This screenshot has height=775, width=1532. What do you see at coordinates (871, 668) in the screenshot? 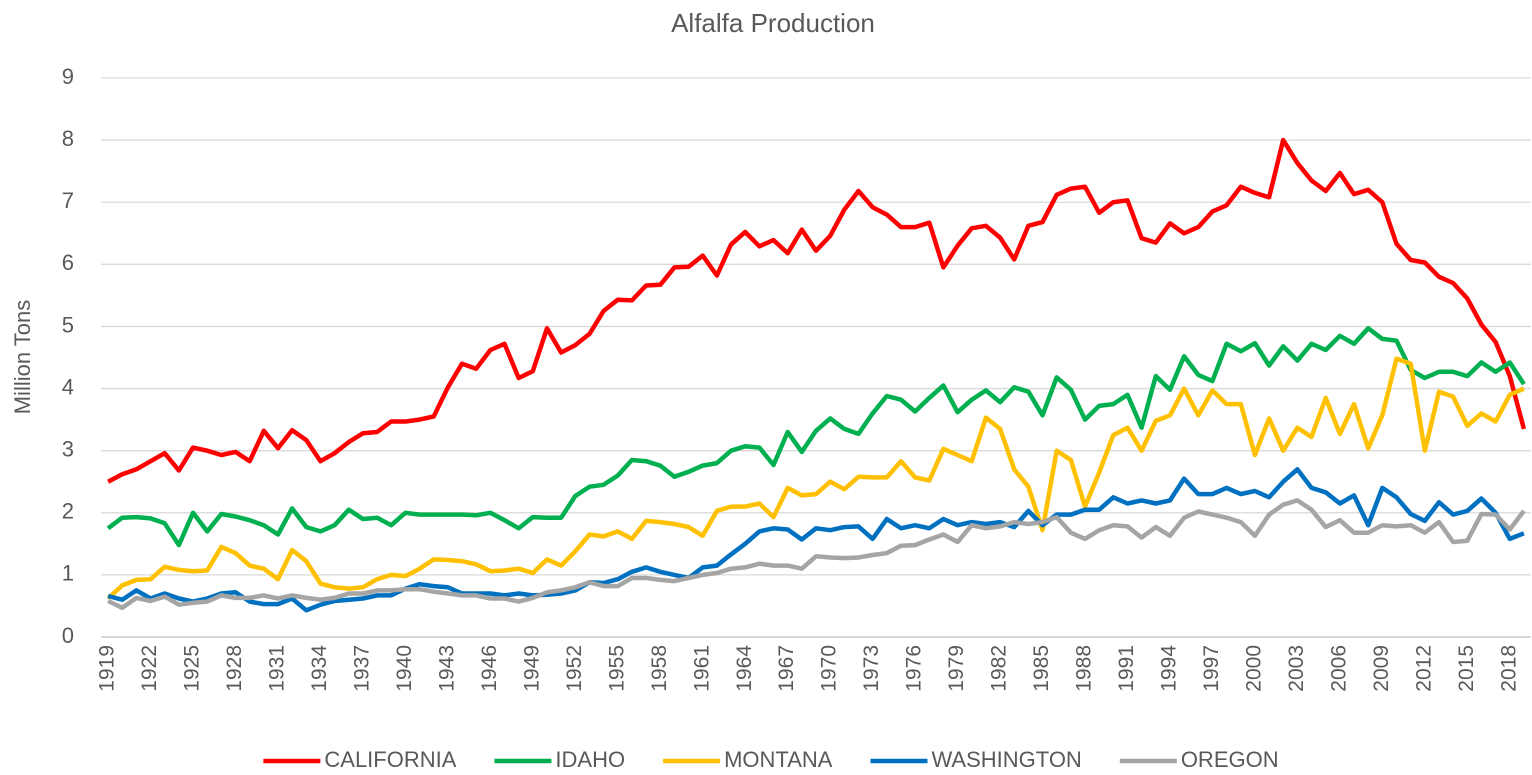
I see `x-tick-label: 1973` at bounding box center [871, 668].